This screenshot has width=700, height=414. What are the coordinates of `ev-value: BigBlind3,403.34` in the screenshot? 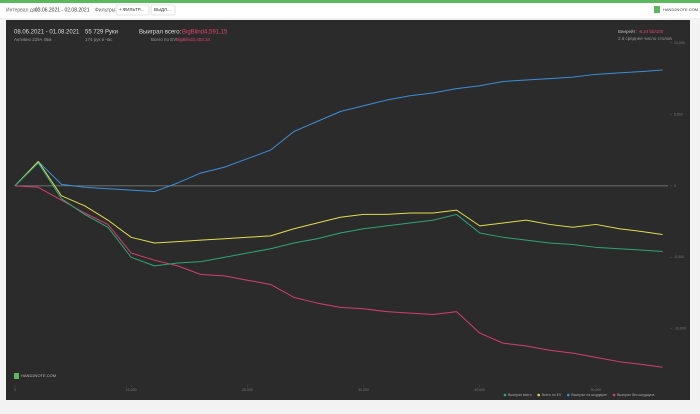 It's located at (193, 39).